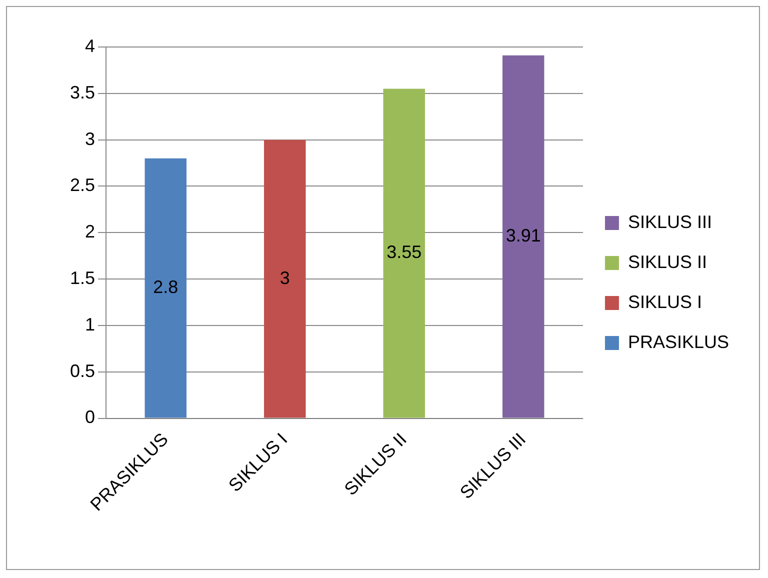 This screenshot has height=578, width=768. I want to click on y-tick-label: 3, so click(90, 138).